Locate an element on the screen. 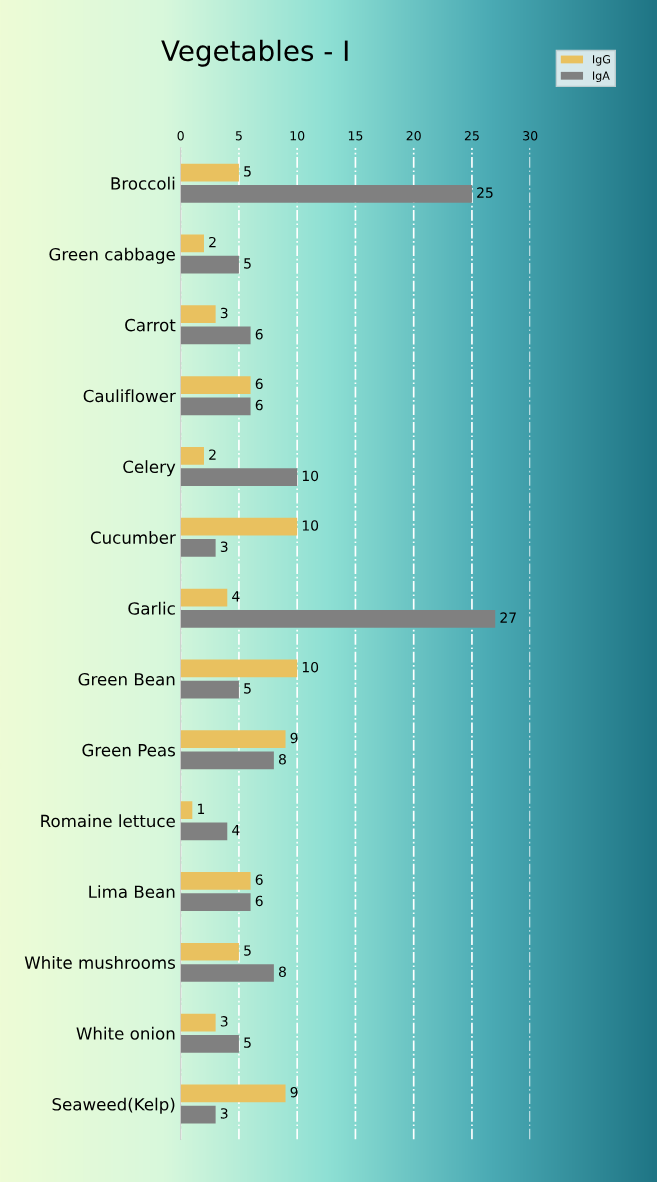 The width and height of the screenshot is (657, 1182). y-tick-label: Lima Bean is located at coordinates (132, 892).